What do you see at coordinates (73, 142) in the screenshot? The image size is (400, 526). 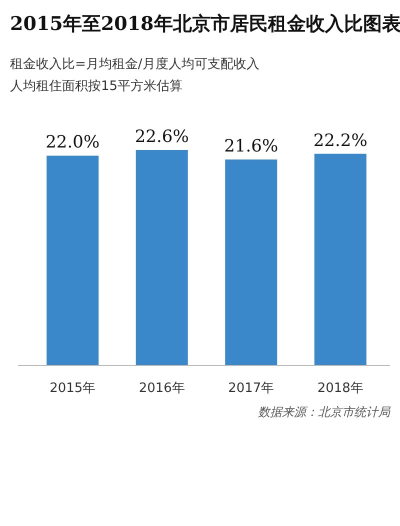 I see `data-label: 22.0%` at bounding box center [73, 142].